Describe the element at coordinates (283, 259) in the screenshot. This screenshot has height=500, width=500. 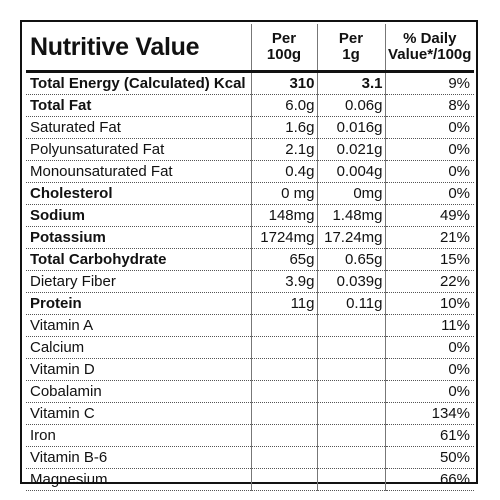
I see `row-per-100g: 65g` at that location.